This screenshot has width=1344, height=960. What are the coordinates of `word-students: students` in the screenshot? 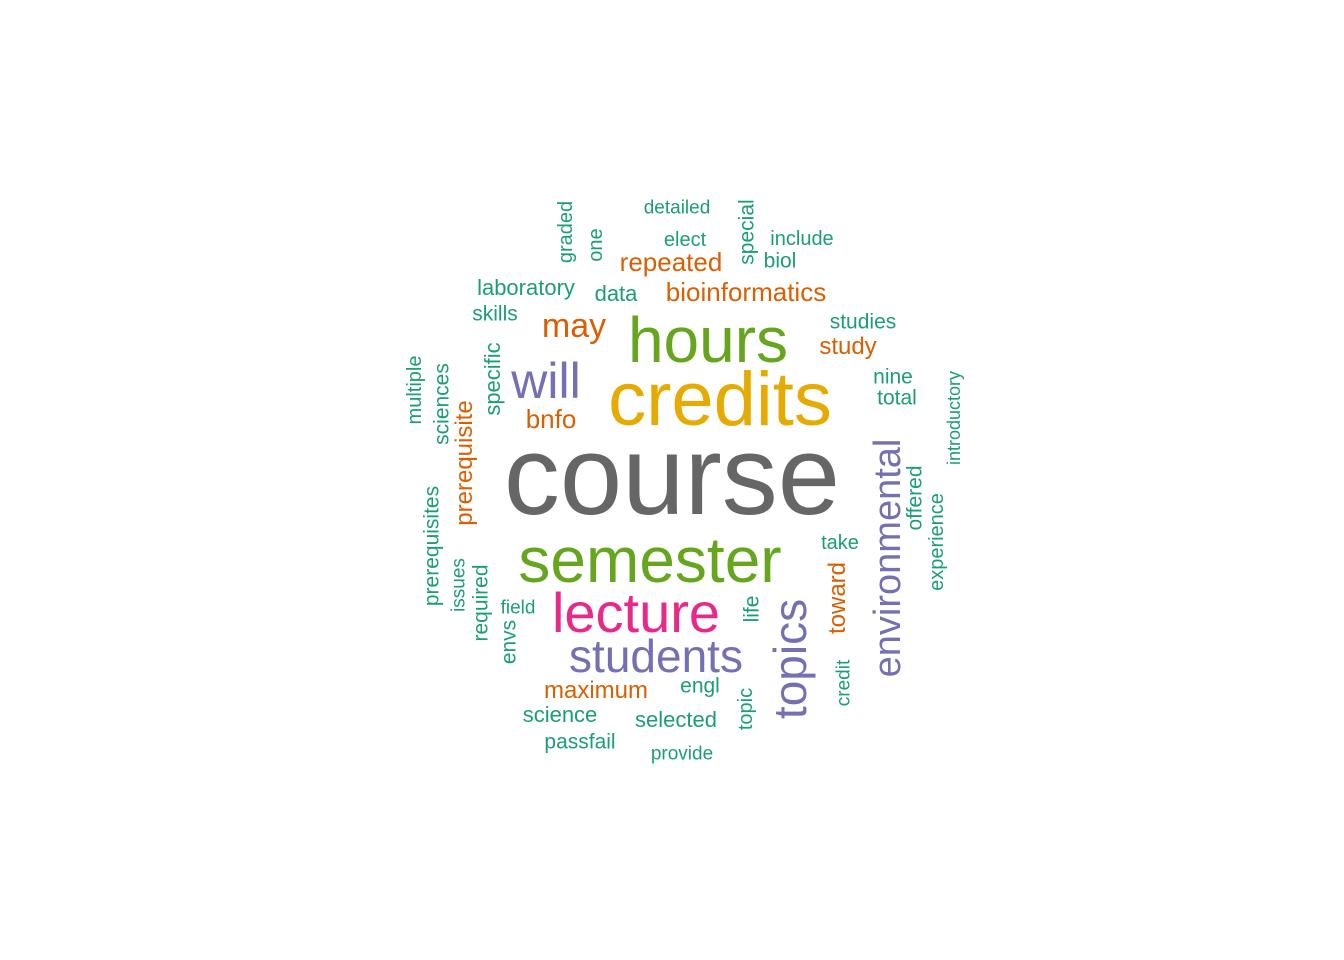 It's located at (656, 656).